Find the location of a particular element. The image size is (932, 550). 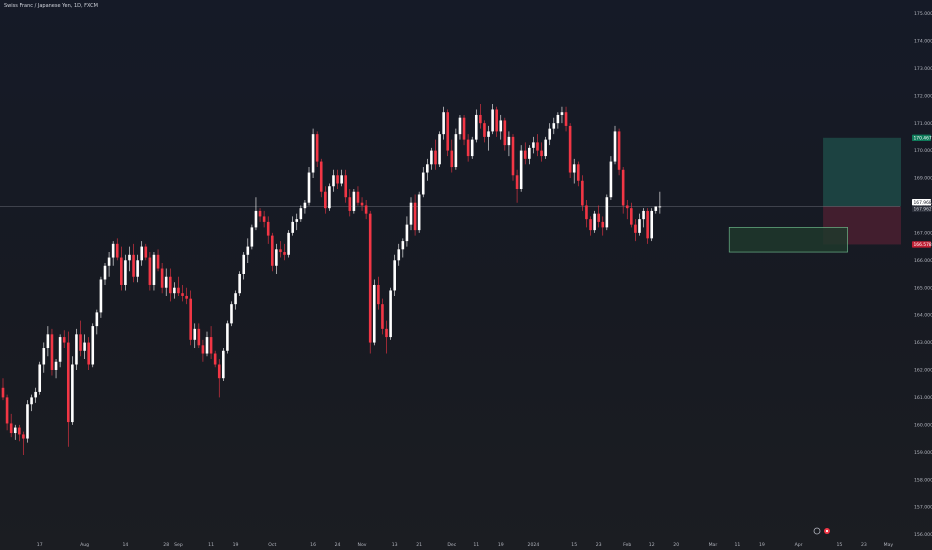

x-tick-label: 12 is located at coordinates (652, 545).